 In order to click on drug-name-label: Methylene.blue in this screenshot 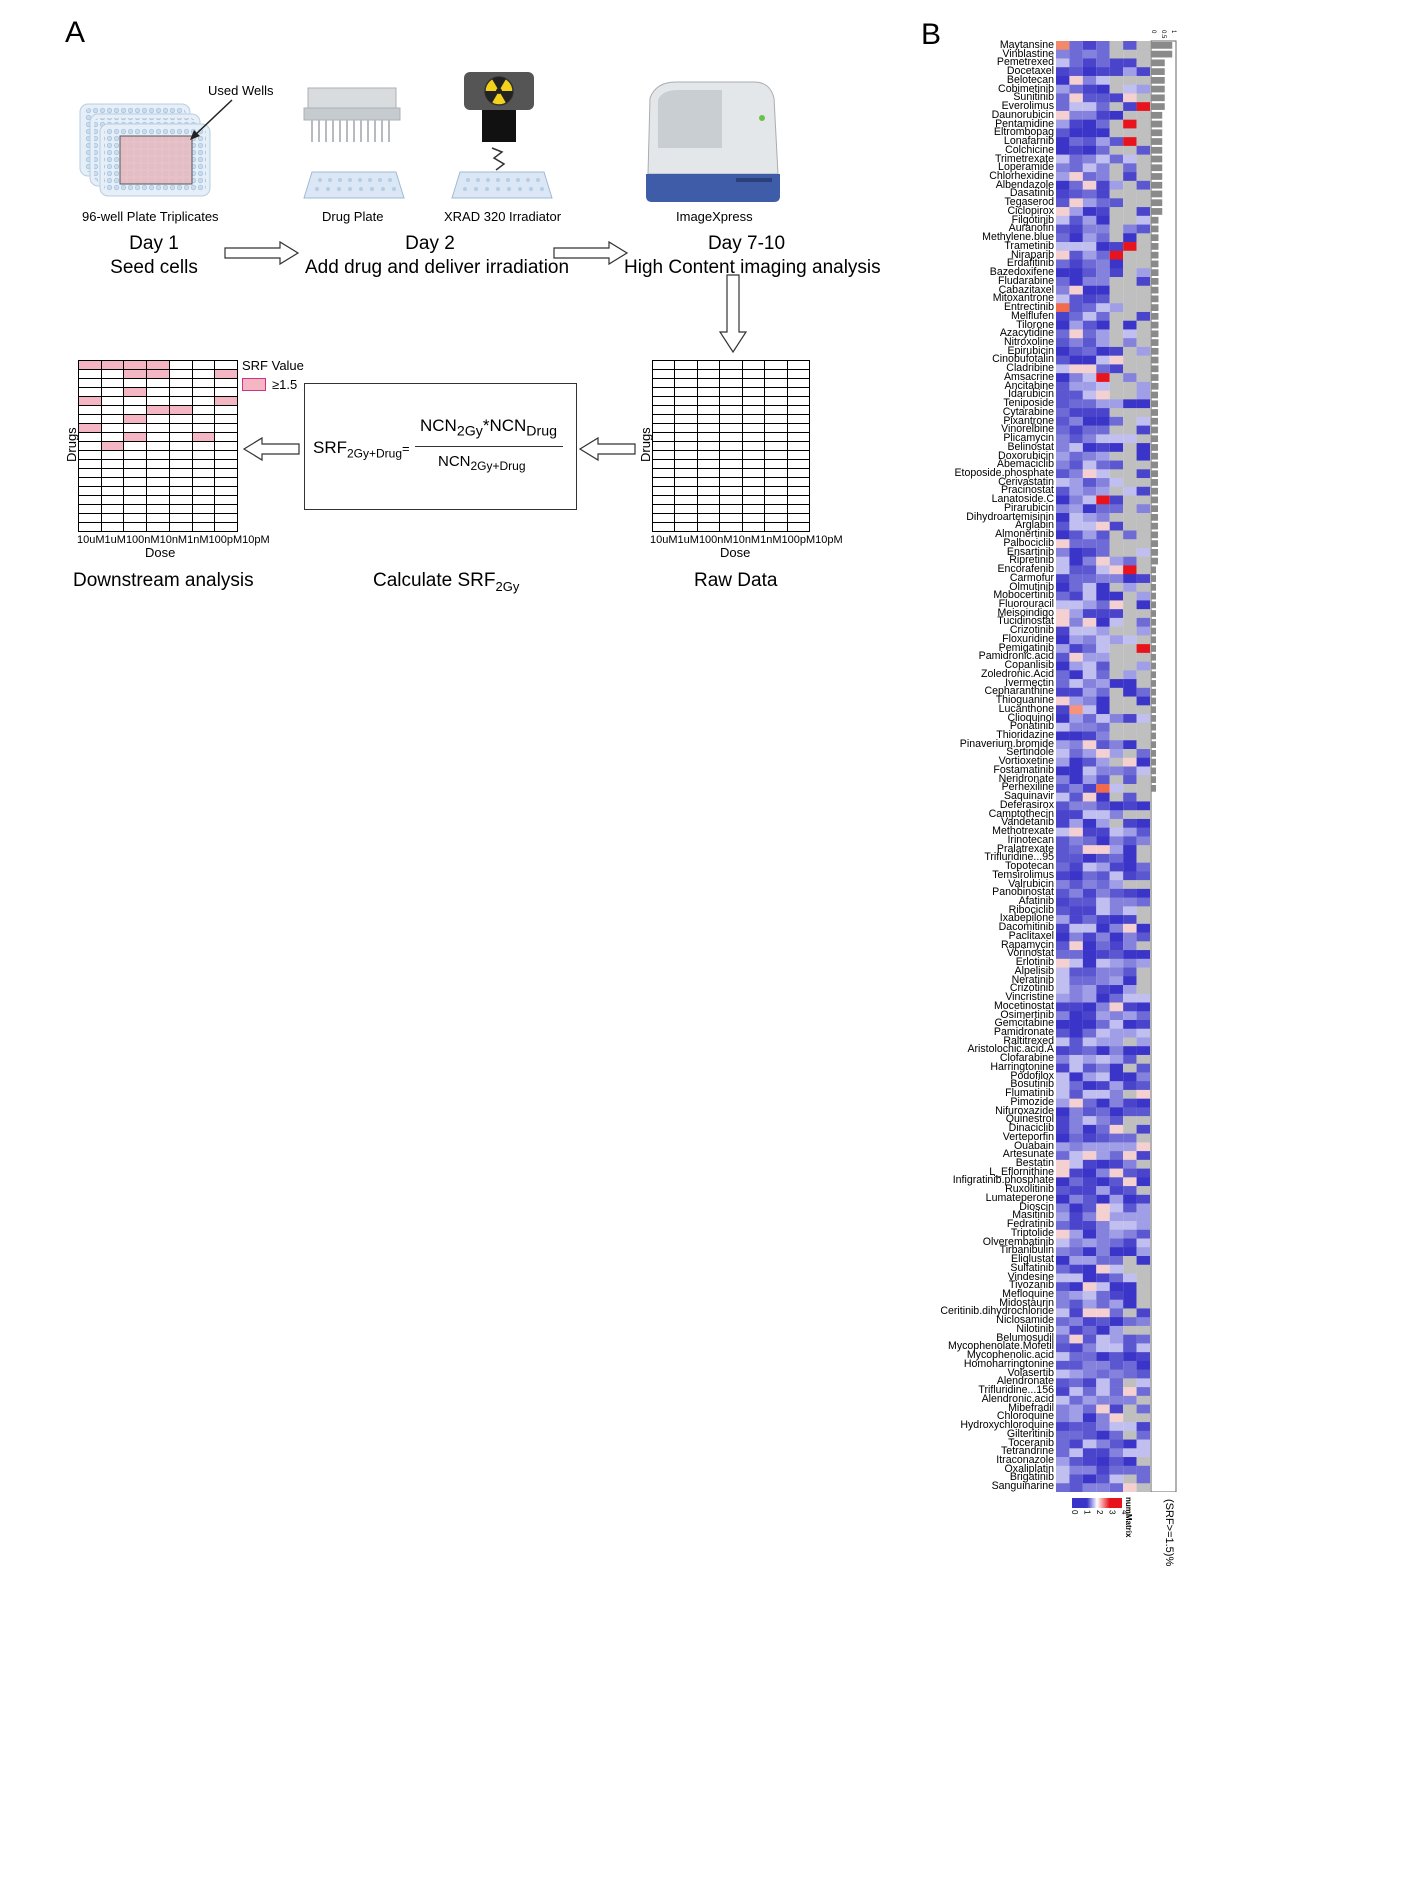, I will do `click(1018, 237)`.